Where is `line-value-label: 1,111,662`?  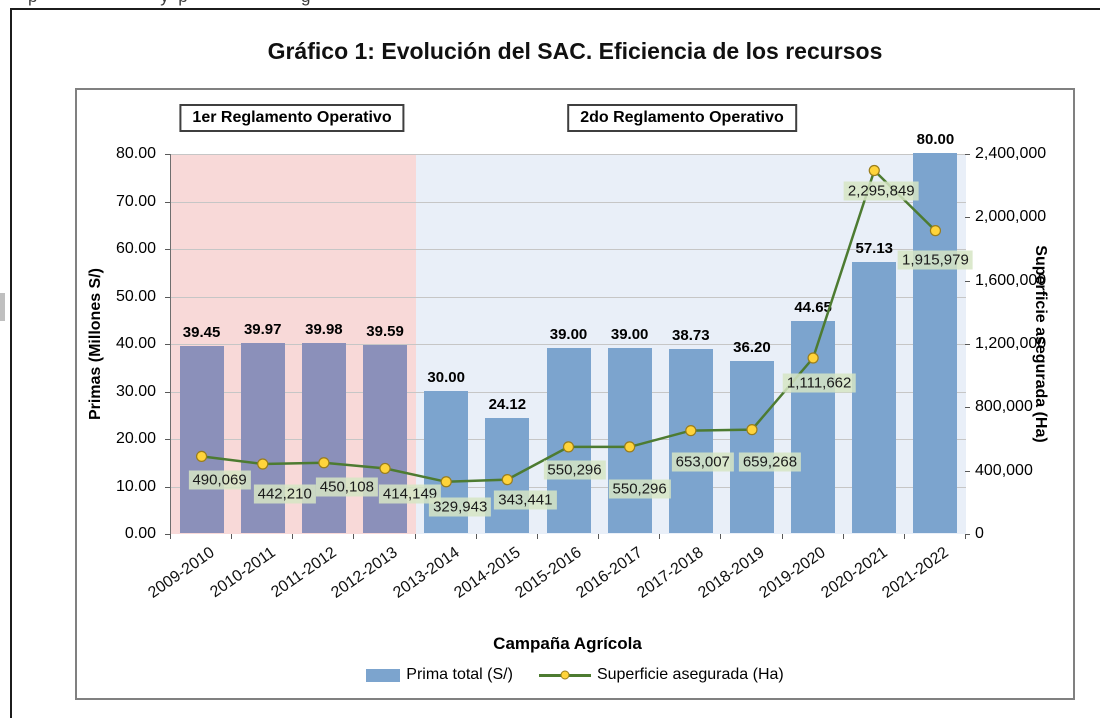 line-value-label: 1,111,662 is located at coordinates (819, 383).